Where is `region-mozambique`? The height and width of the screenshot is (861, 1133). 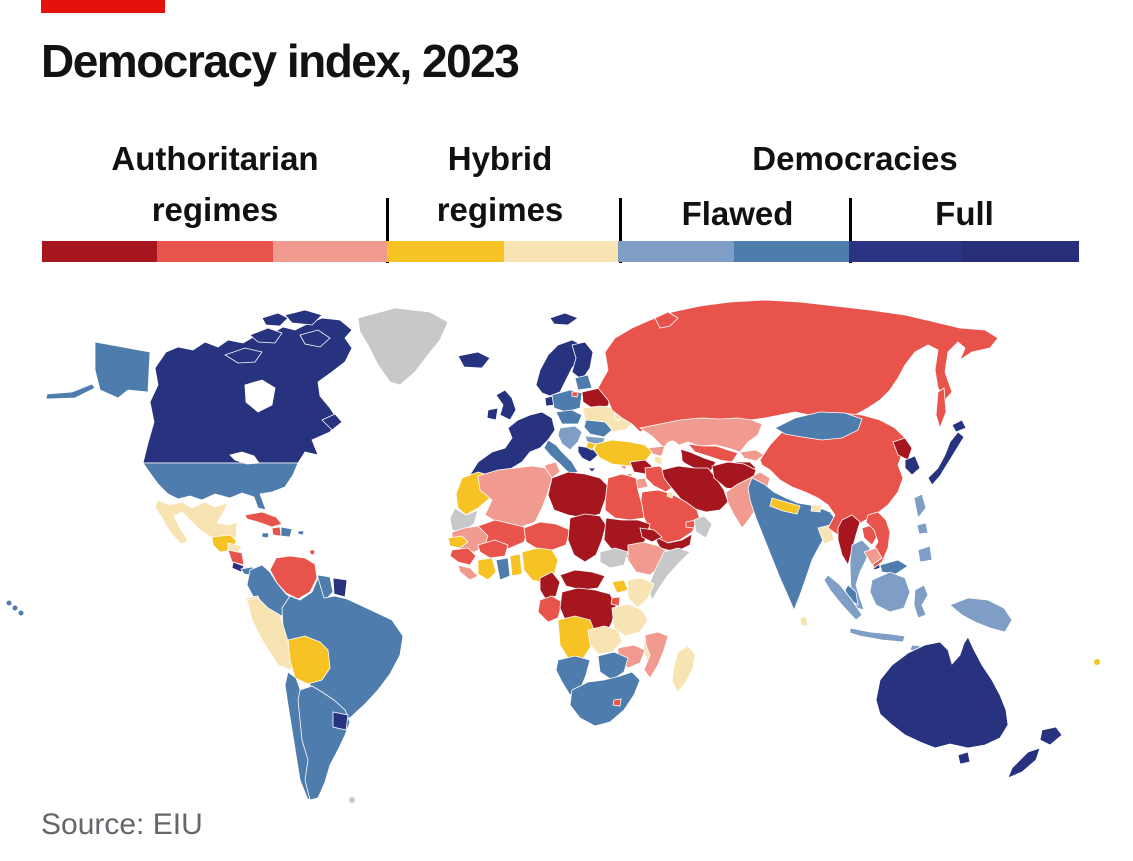
region-mozambique is located at coordinates (656, 655).